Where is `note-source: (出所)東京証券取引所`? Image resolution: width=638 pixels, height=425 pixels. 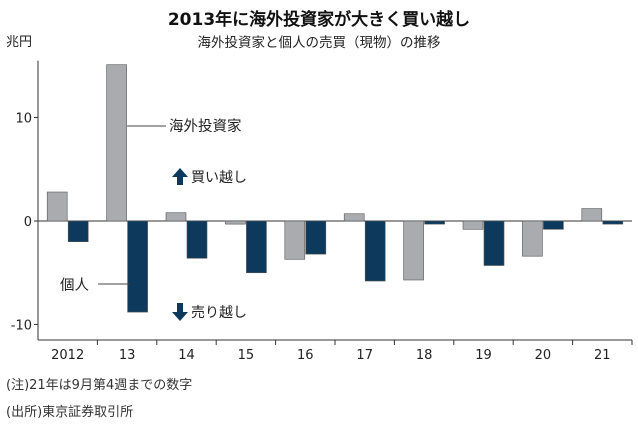
note-source: (出所)東京証券取引所 is located at coordinates (70, 412).